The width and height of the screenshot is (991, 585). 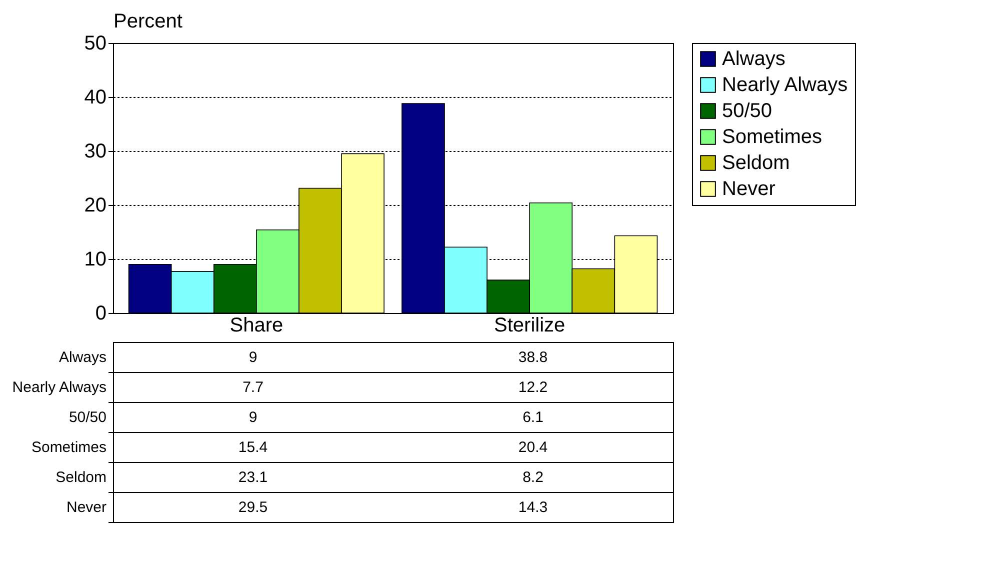 What do you see at coordinates (253, 387) in the screenshot?
I see `data-label: 7.7` at bounding box center [253, 387].